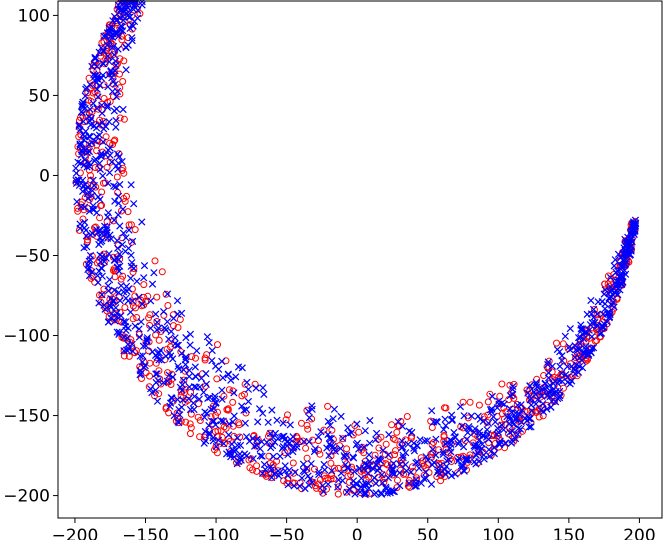  Describe the element at coordinates (145, 533) in the screenshot. I see `x-tick-label: −150` at that location.